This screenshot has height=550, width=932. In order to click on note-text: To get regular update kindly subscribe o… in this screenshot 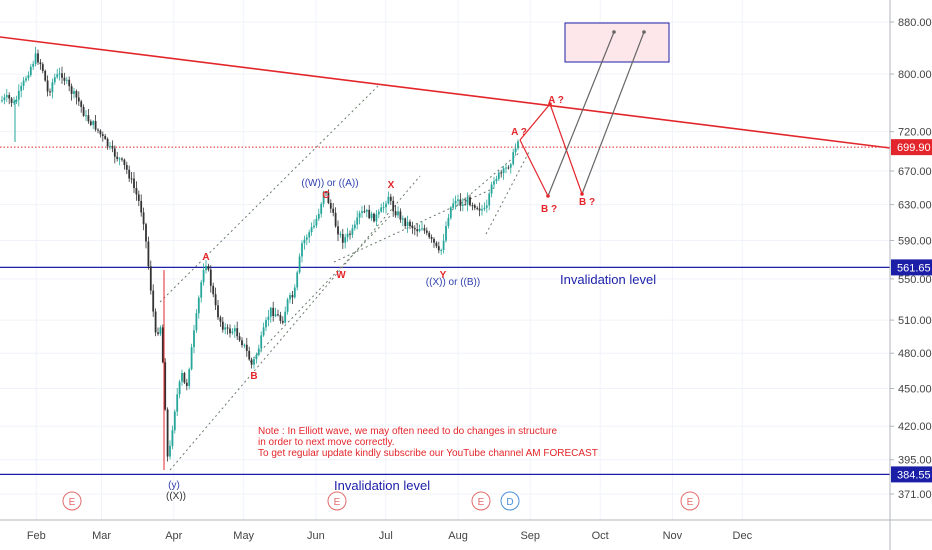, I will do `click(428, 453)`.